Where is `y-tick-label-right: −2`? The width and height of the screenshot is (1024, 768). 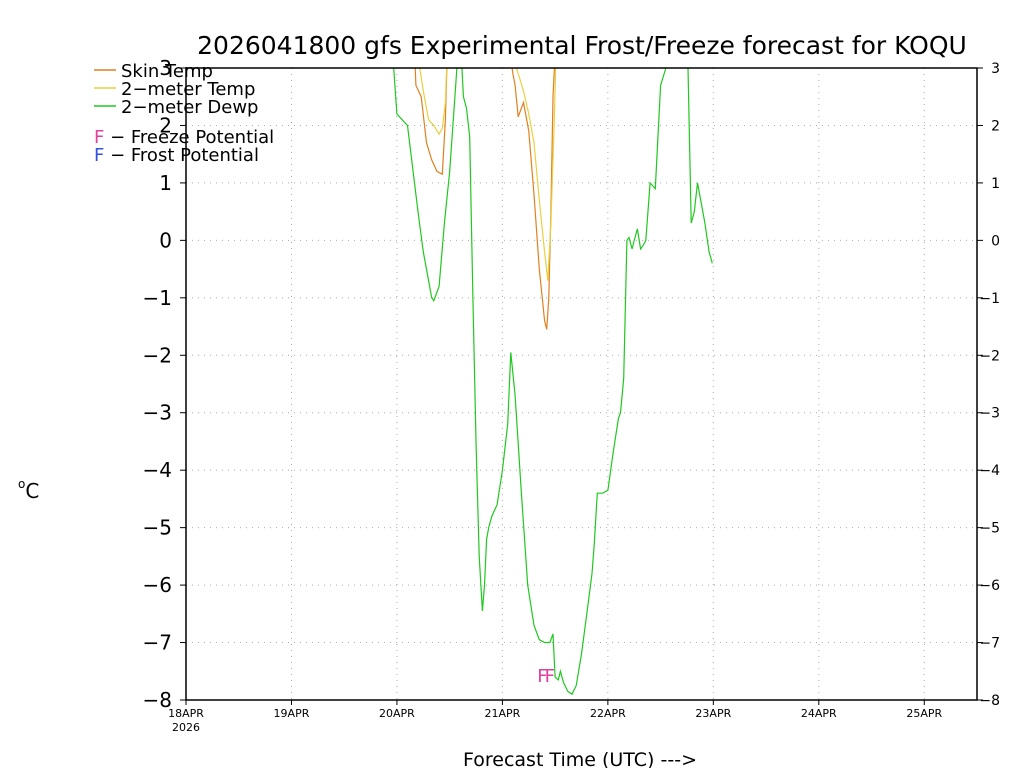
y-tick-label-right: −2 is located at coordinates (989, 356).